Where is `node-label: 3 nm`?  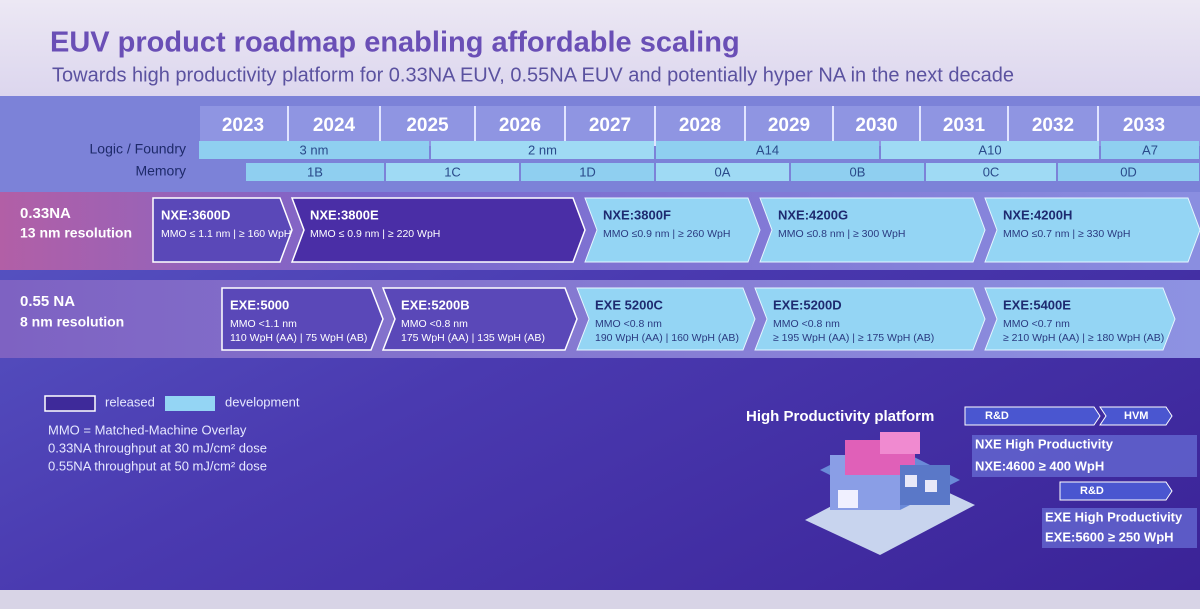 node-label: 3 nm is located at coordinates (314, 149).